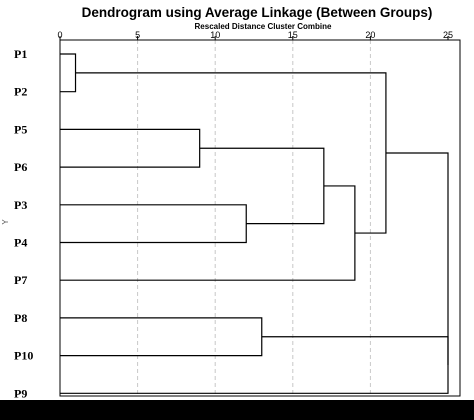  What do you see at coordinates (137, 35) in the screenshot?
I see `x-tick-label: 5` at bounding box center [137, 35].